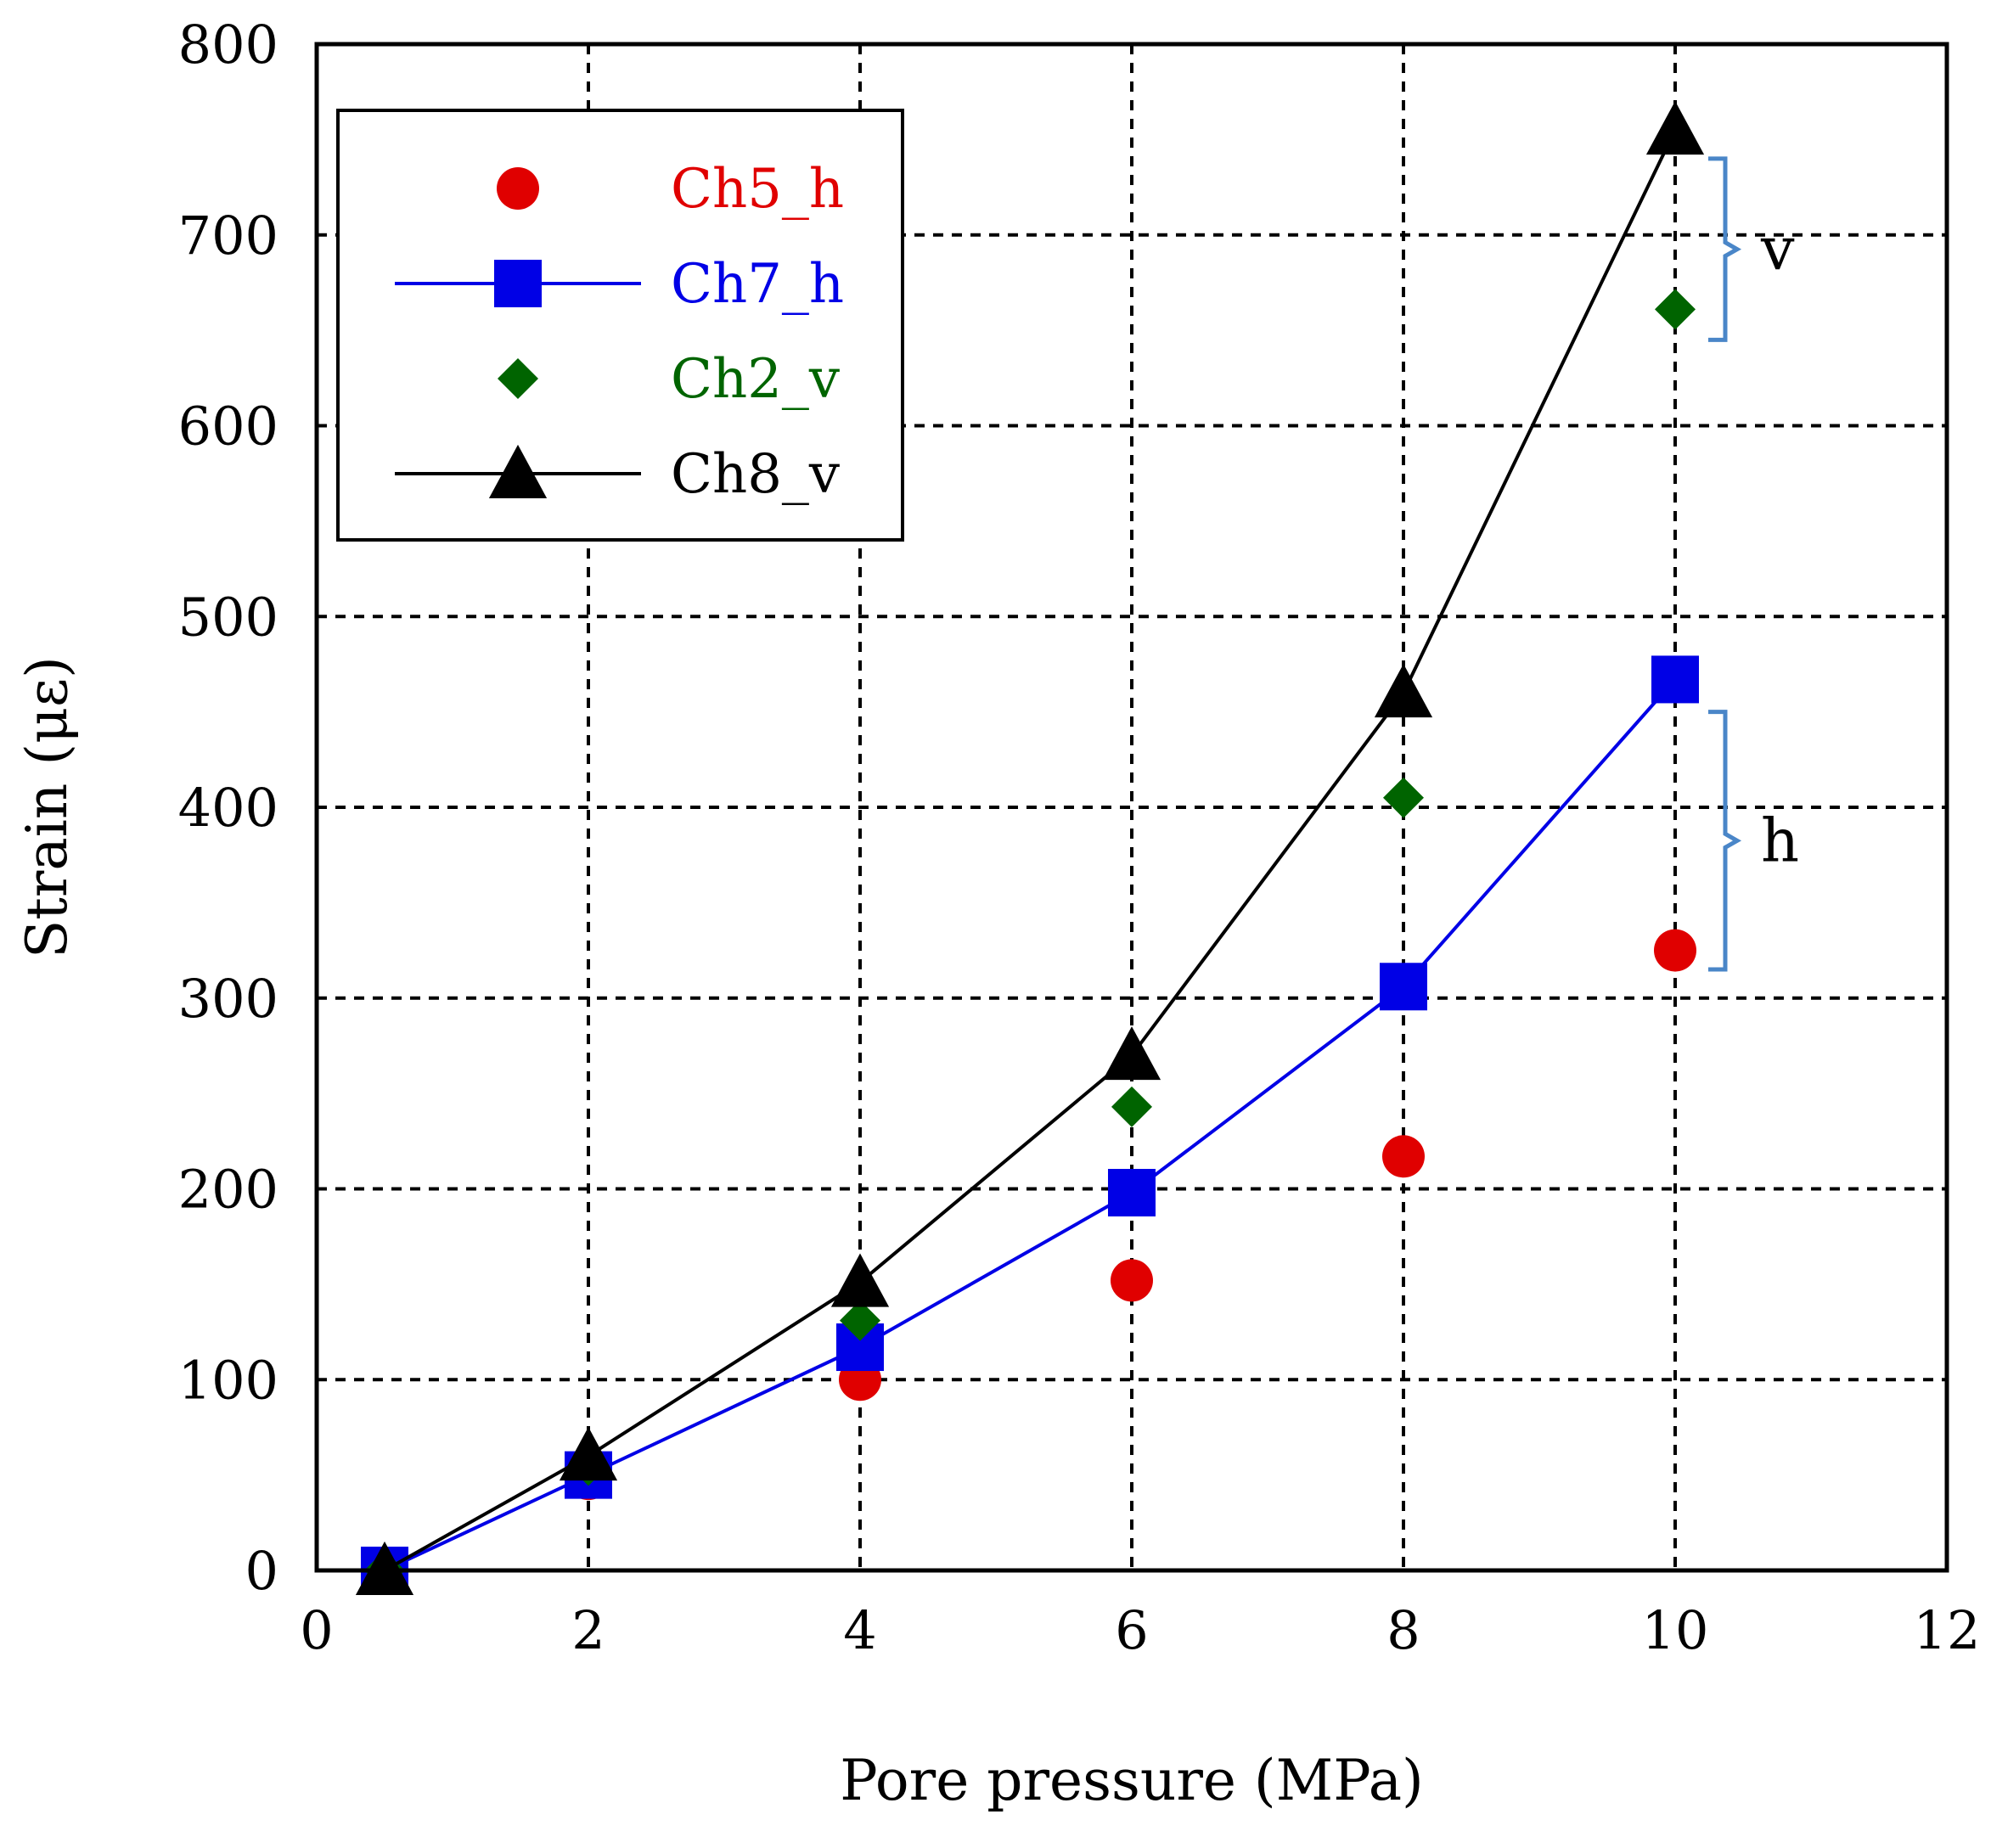 The image size is (1991, 1848). I want to click on y-tick-label: 0, so click(261, 1571).